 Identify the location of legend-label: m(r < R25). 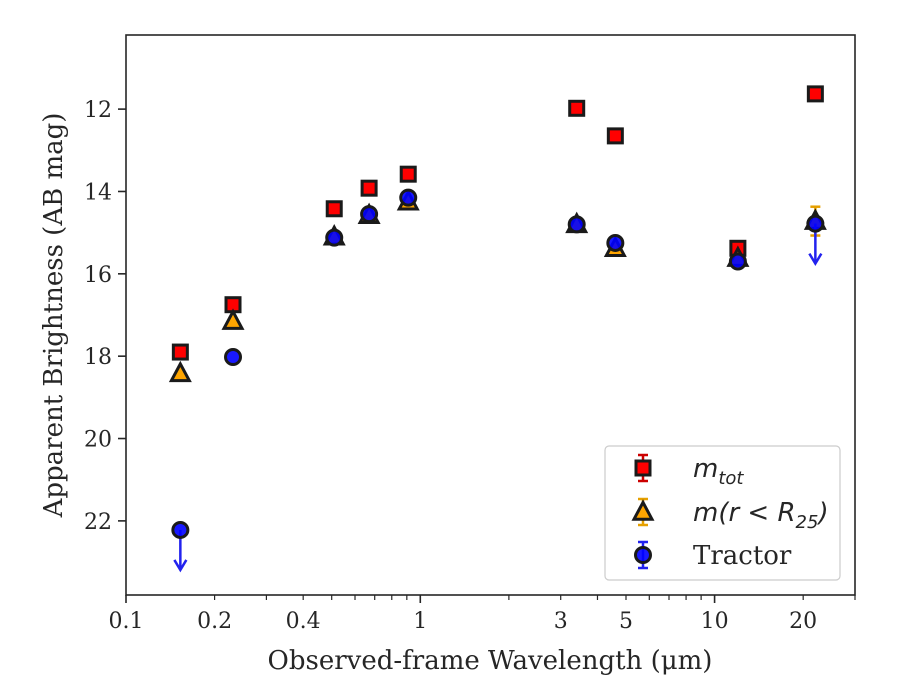
(761, 515).